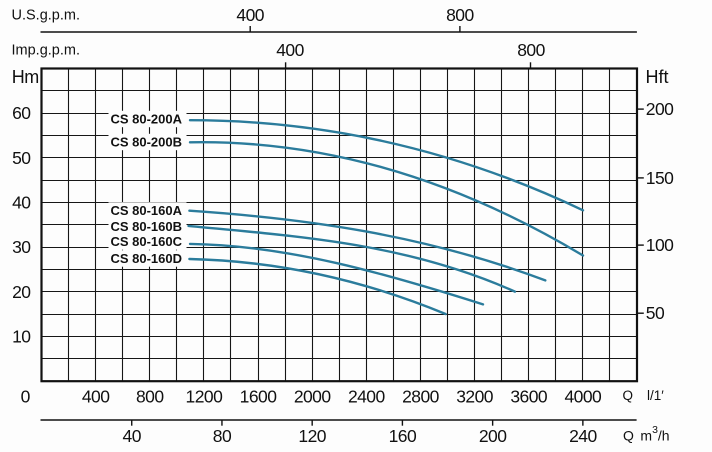  I want to click on svg-text: CS 80-200A, so click(146, 119).